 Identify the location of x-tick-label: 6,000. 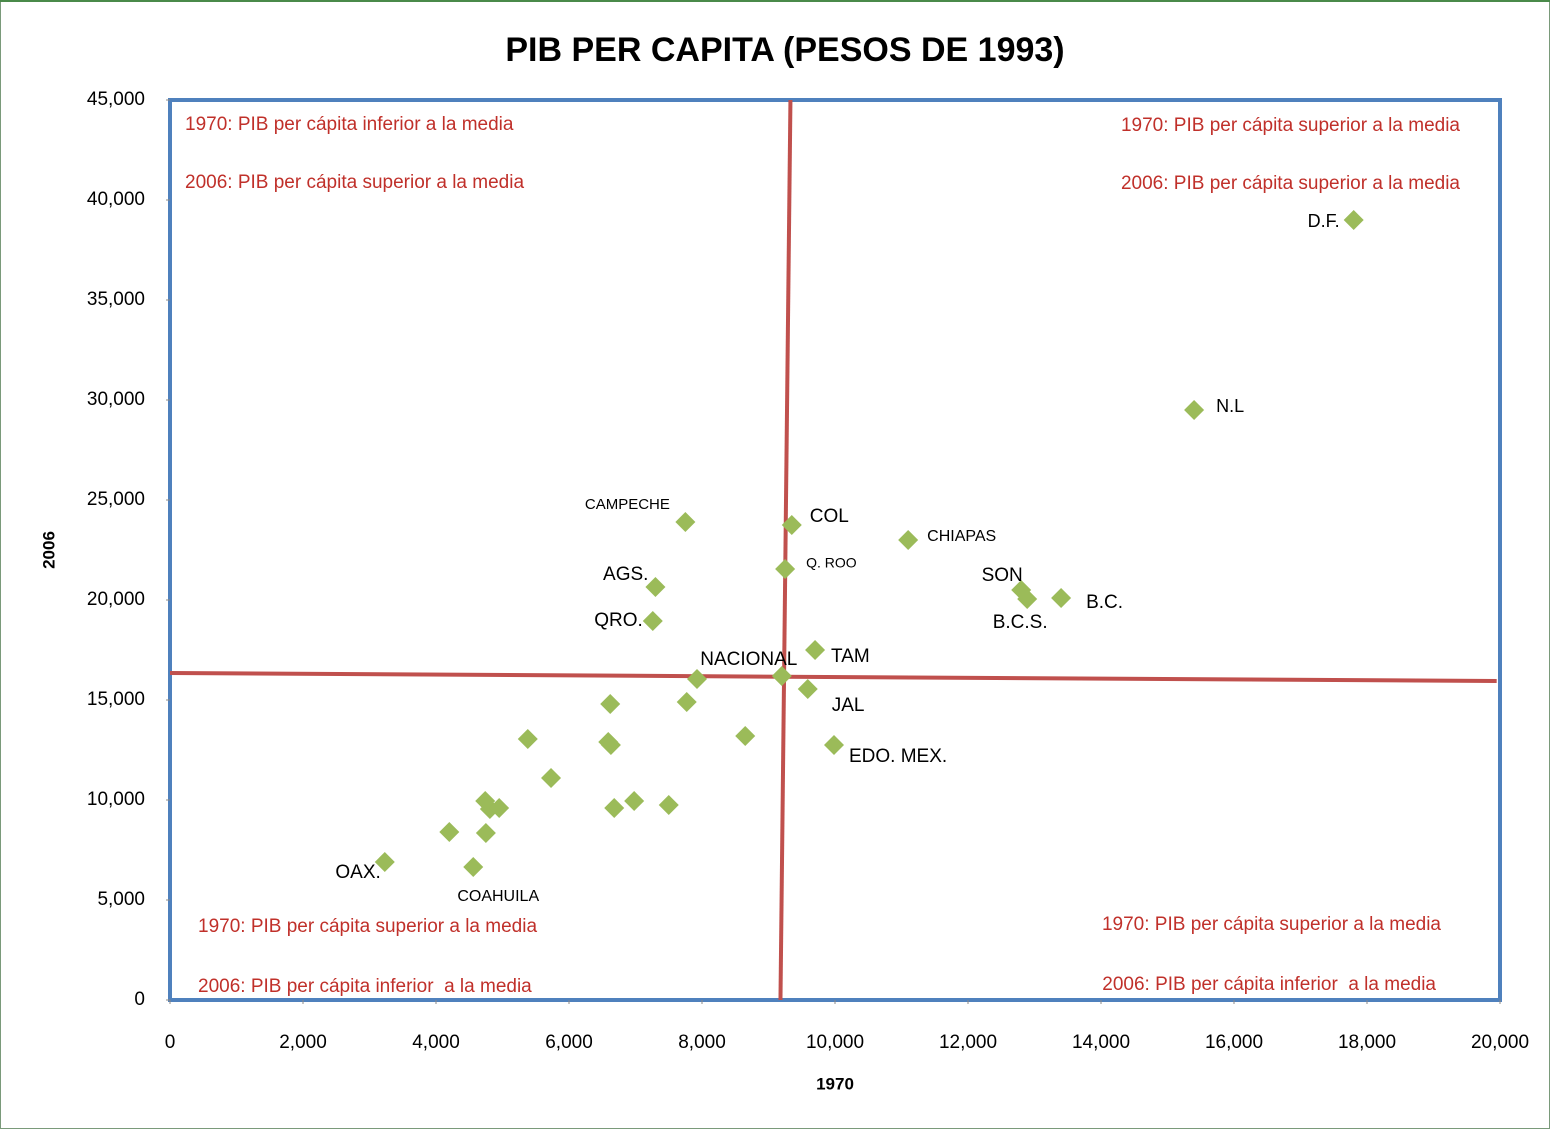
(569, 1042).